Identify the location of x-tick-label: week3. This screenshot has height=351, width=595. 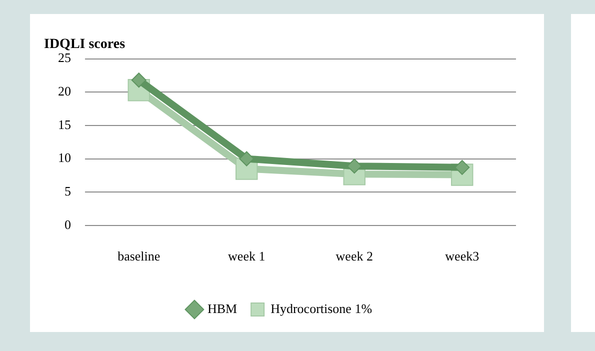
(462, 256).